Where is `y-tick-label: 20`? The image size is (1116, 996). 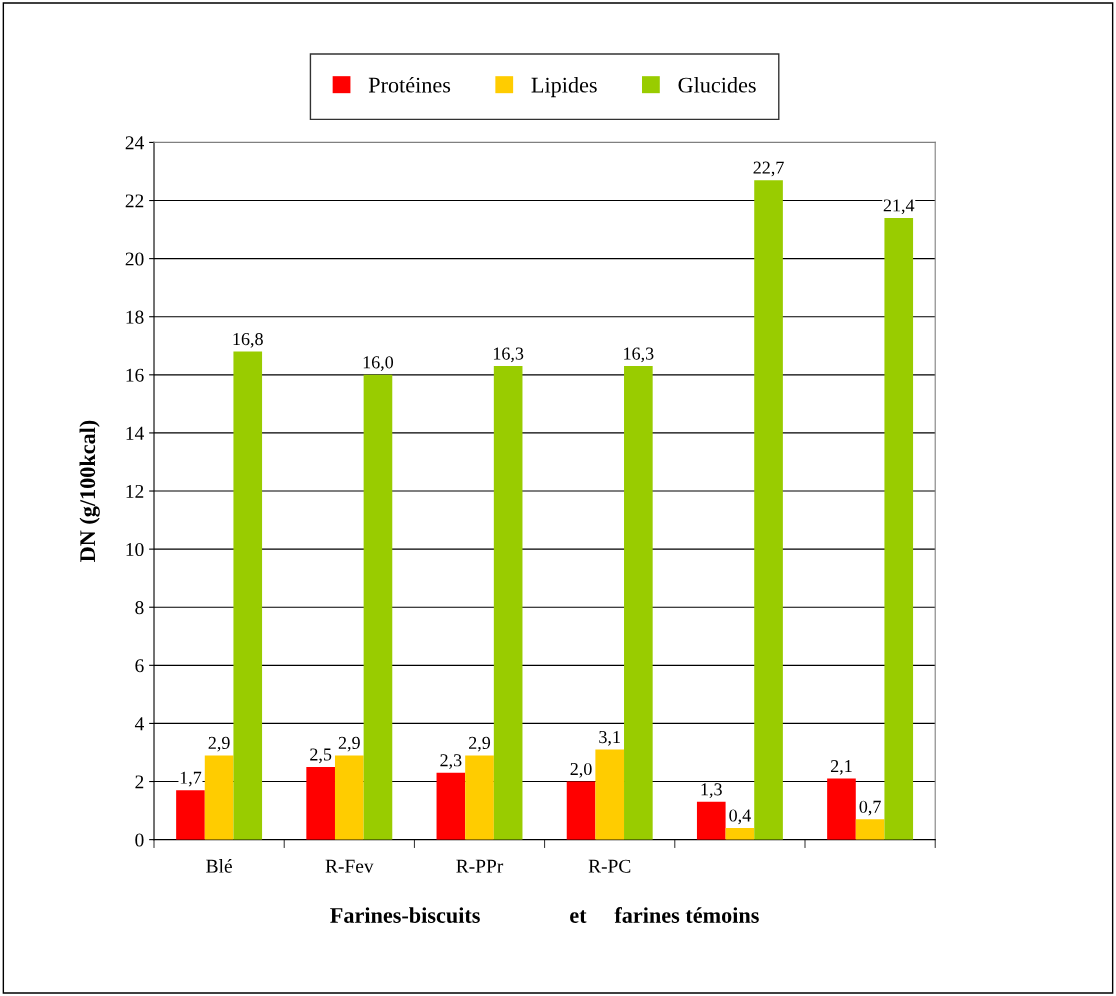 y-tick-label: 20 is located at coordinates (134, 259).